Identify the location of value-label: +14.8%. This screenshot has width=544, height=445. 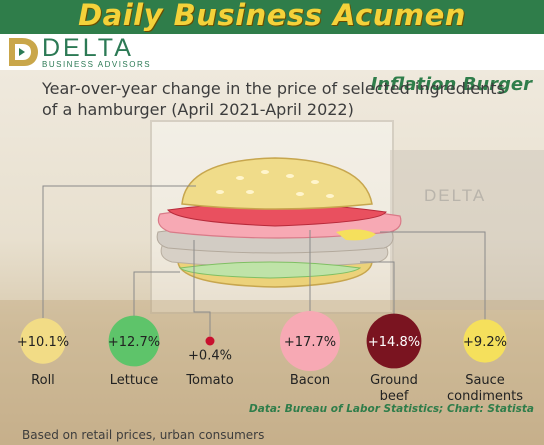
(394, 342).